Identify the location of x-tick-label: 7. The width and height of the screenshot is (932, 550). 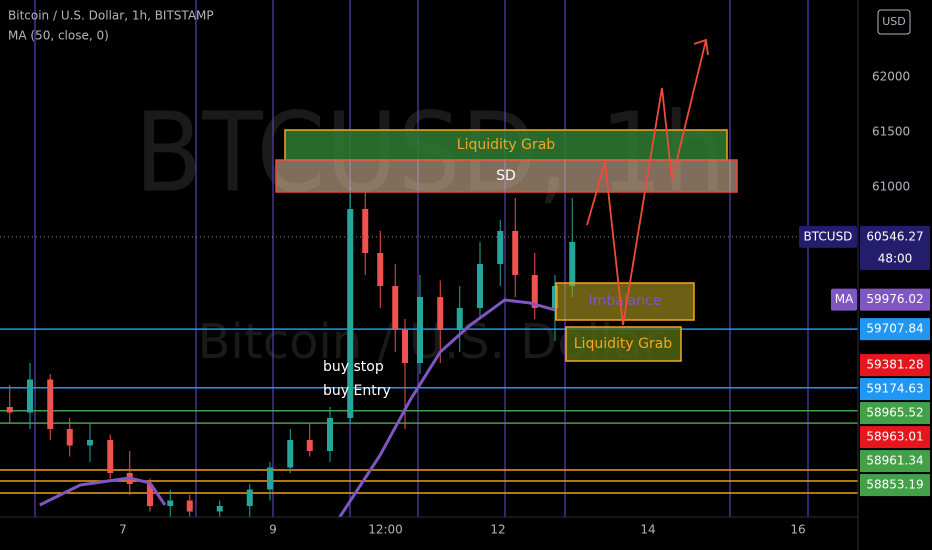
(123, 530).